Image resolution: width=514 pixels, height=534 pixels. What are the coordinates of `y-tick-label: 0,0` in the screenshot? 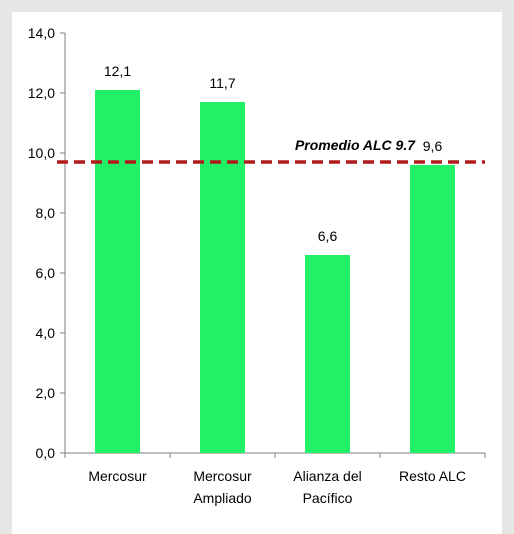 It's located at (46, 453).